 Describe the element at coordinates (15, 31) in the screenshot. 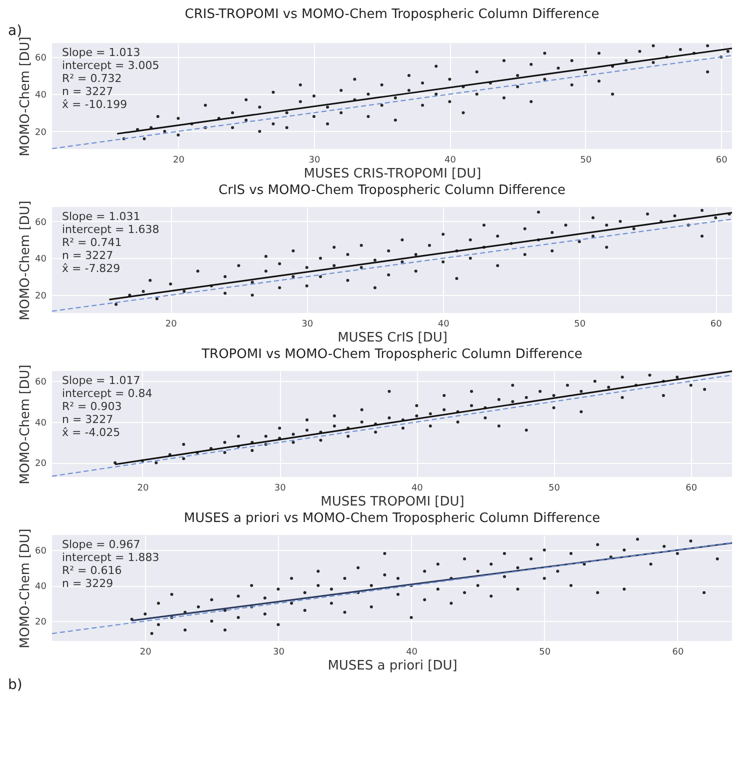

I see `text: a)` at that location.